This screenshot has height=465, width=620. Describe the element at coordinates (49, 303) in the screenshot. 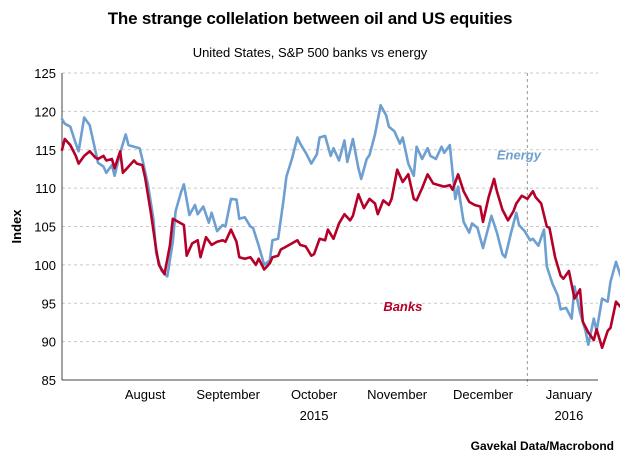

I see `y-tick-label: 95` at that location.